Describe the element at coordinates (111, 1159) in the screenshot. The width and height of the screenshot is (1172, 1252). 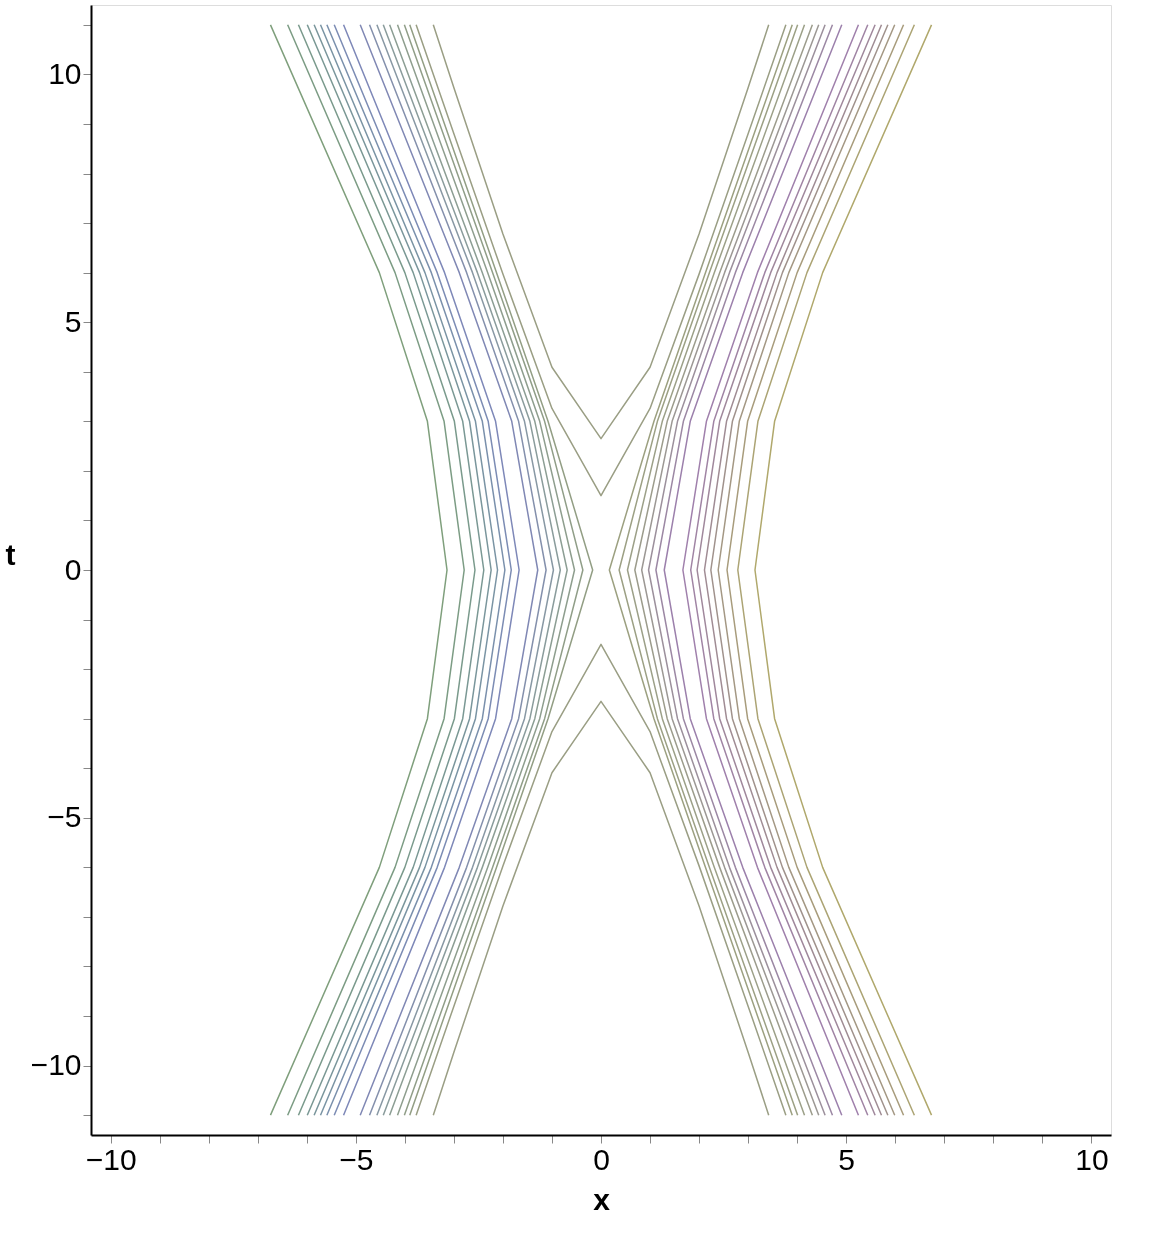
I see `x-tick-label: −10` at that location.